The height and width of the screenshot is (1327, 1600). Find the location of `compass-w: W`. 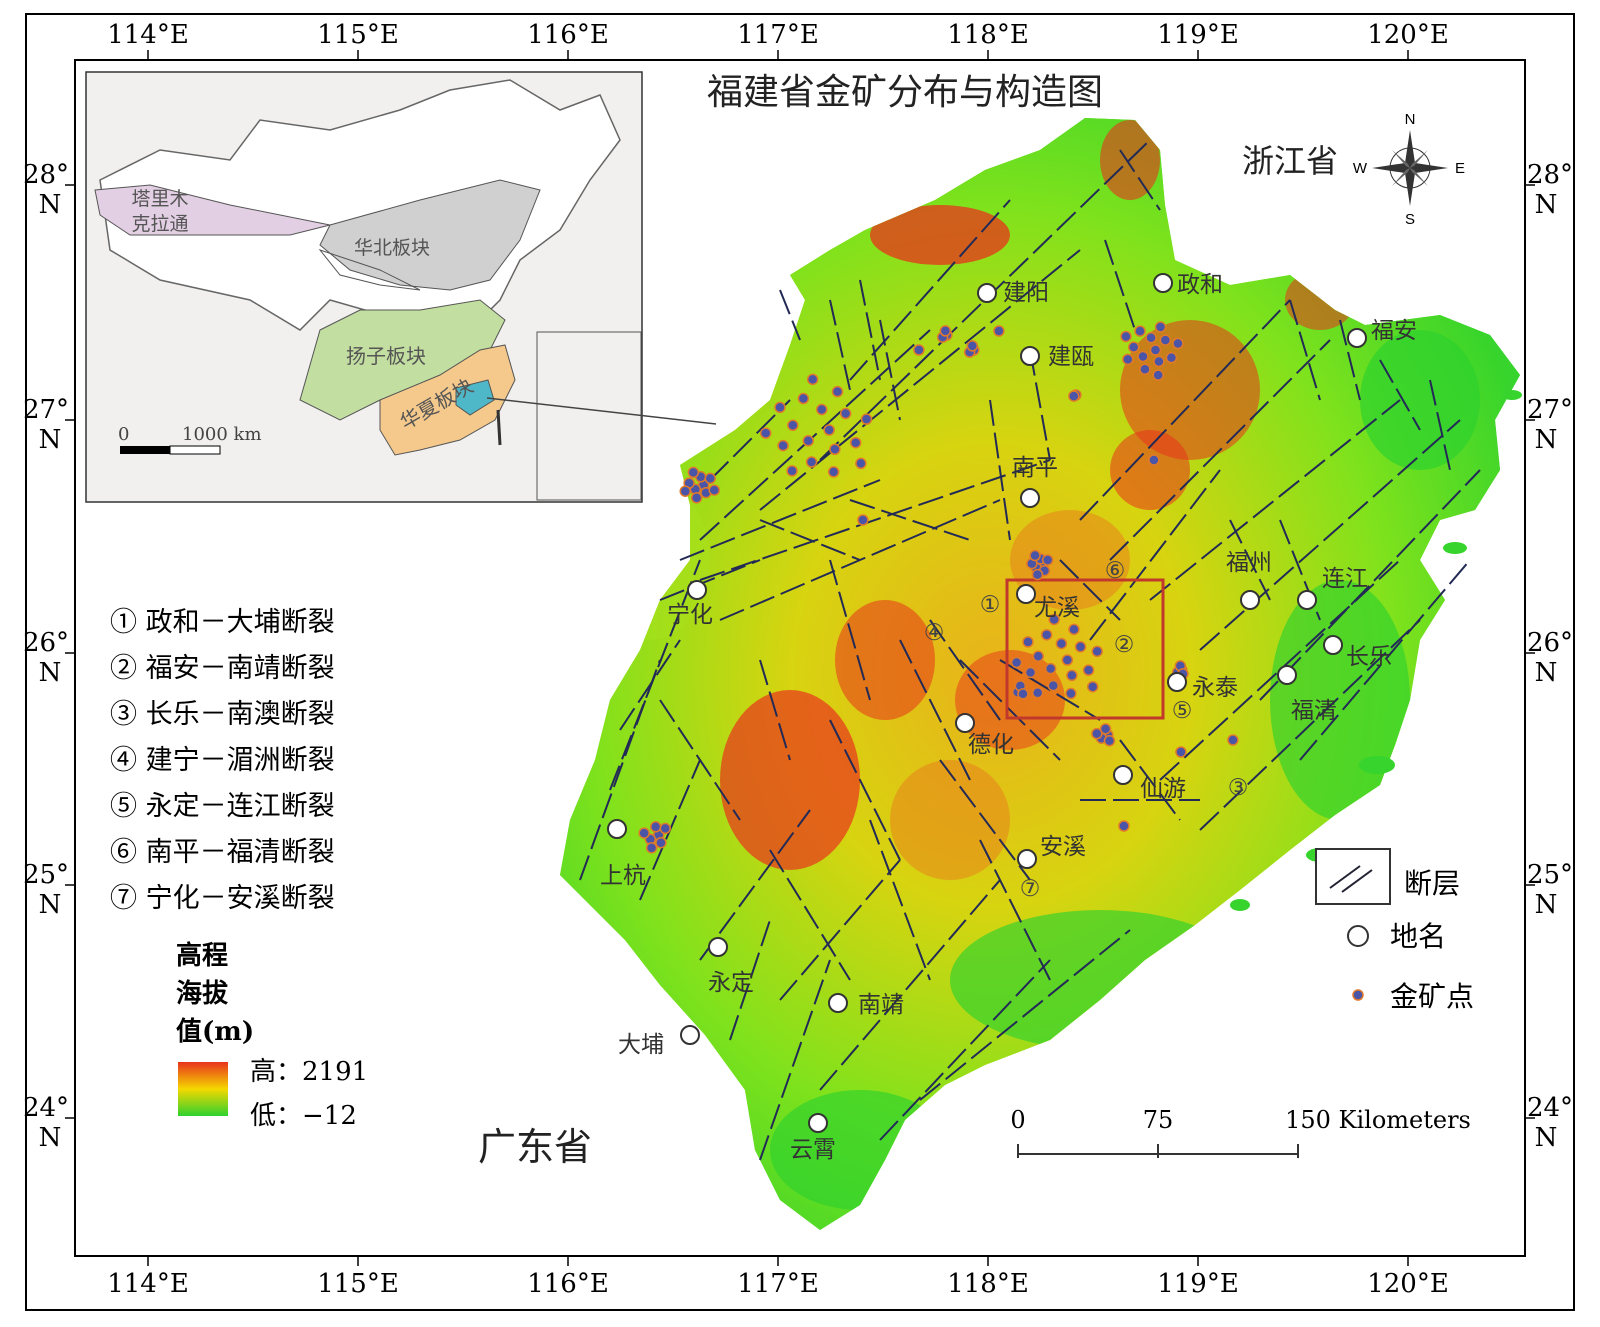

compass-w: W is located at coordinates (1360, 168).